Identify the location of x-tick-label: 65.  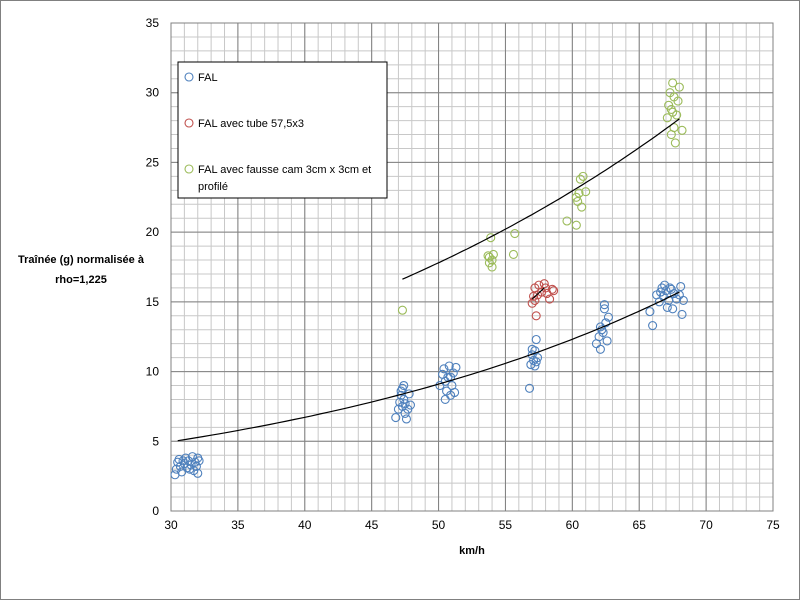
(640, 525).